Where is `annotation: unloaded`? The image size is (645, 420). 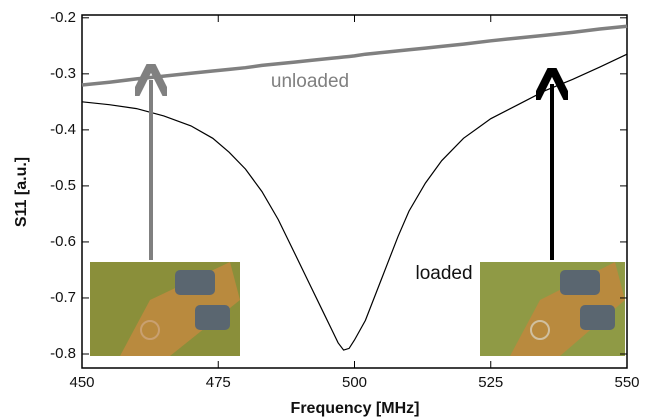
annotation: unloaded is located at coordinates (310, 81).